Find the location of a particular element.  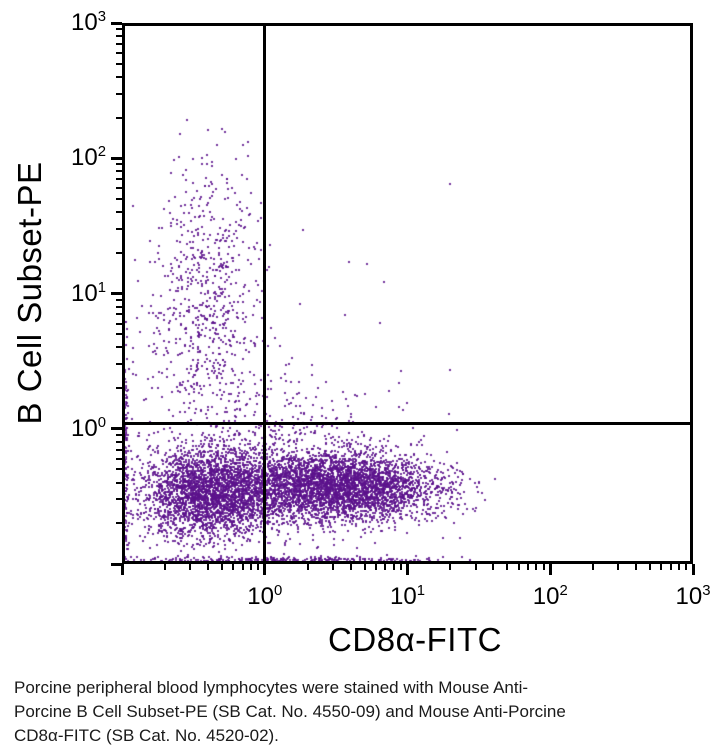

y-axis-title: B Cell Subset-PE is located at coordinates (29, 293).